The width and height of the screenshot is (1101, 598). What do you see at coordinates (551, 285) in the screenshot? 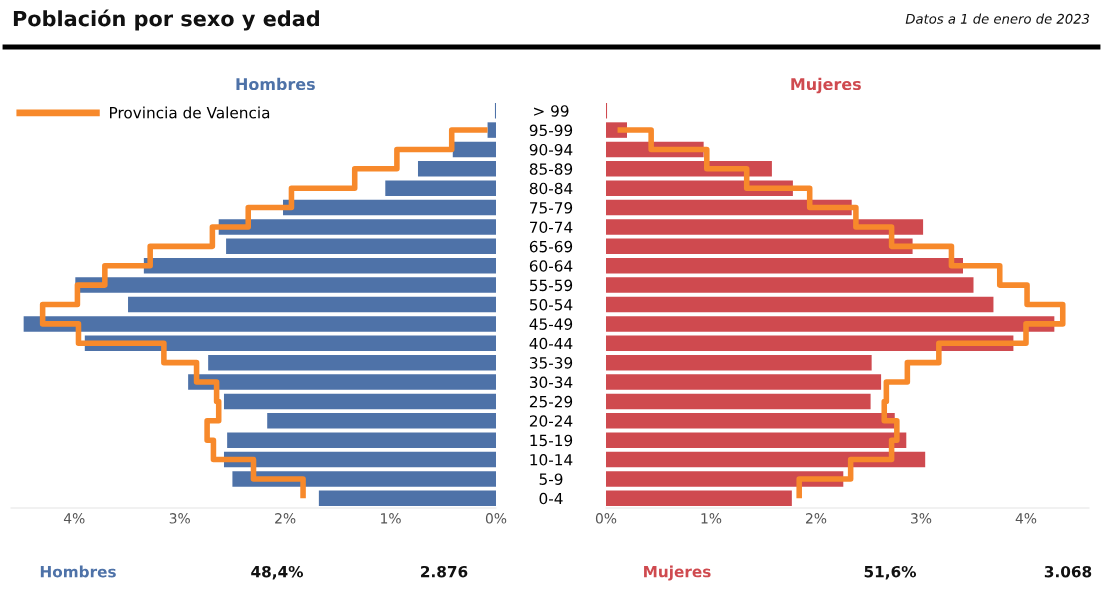
I see `y-tick-label: 55-59` at bounding box center [551, 285].